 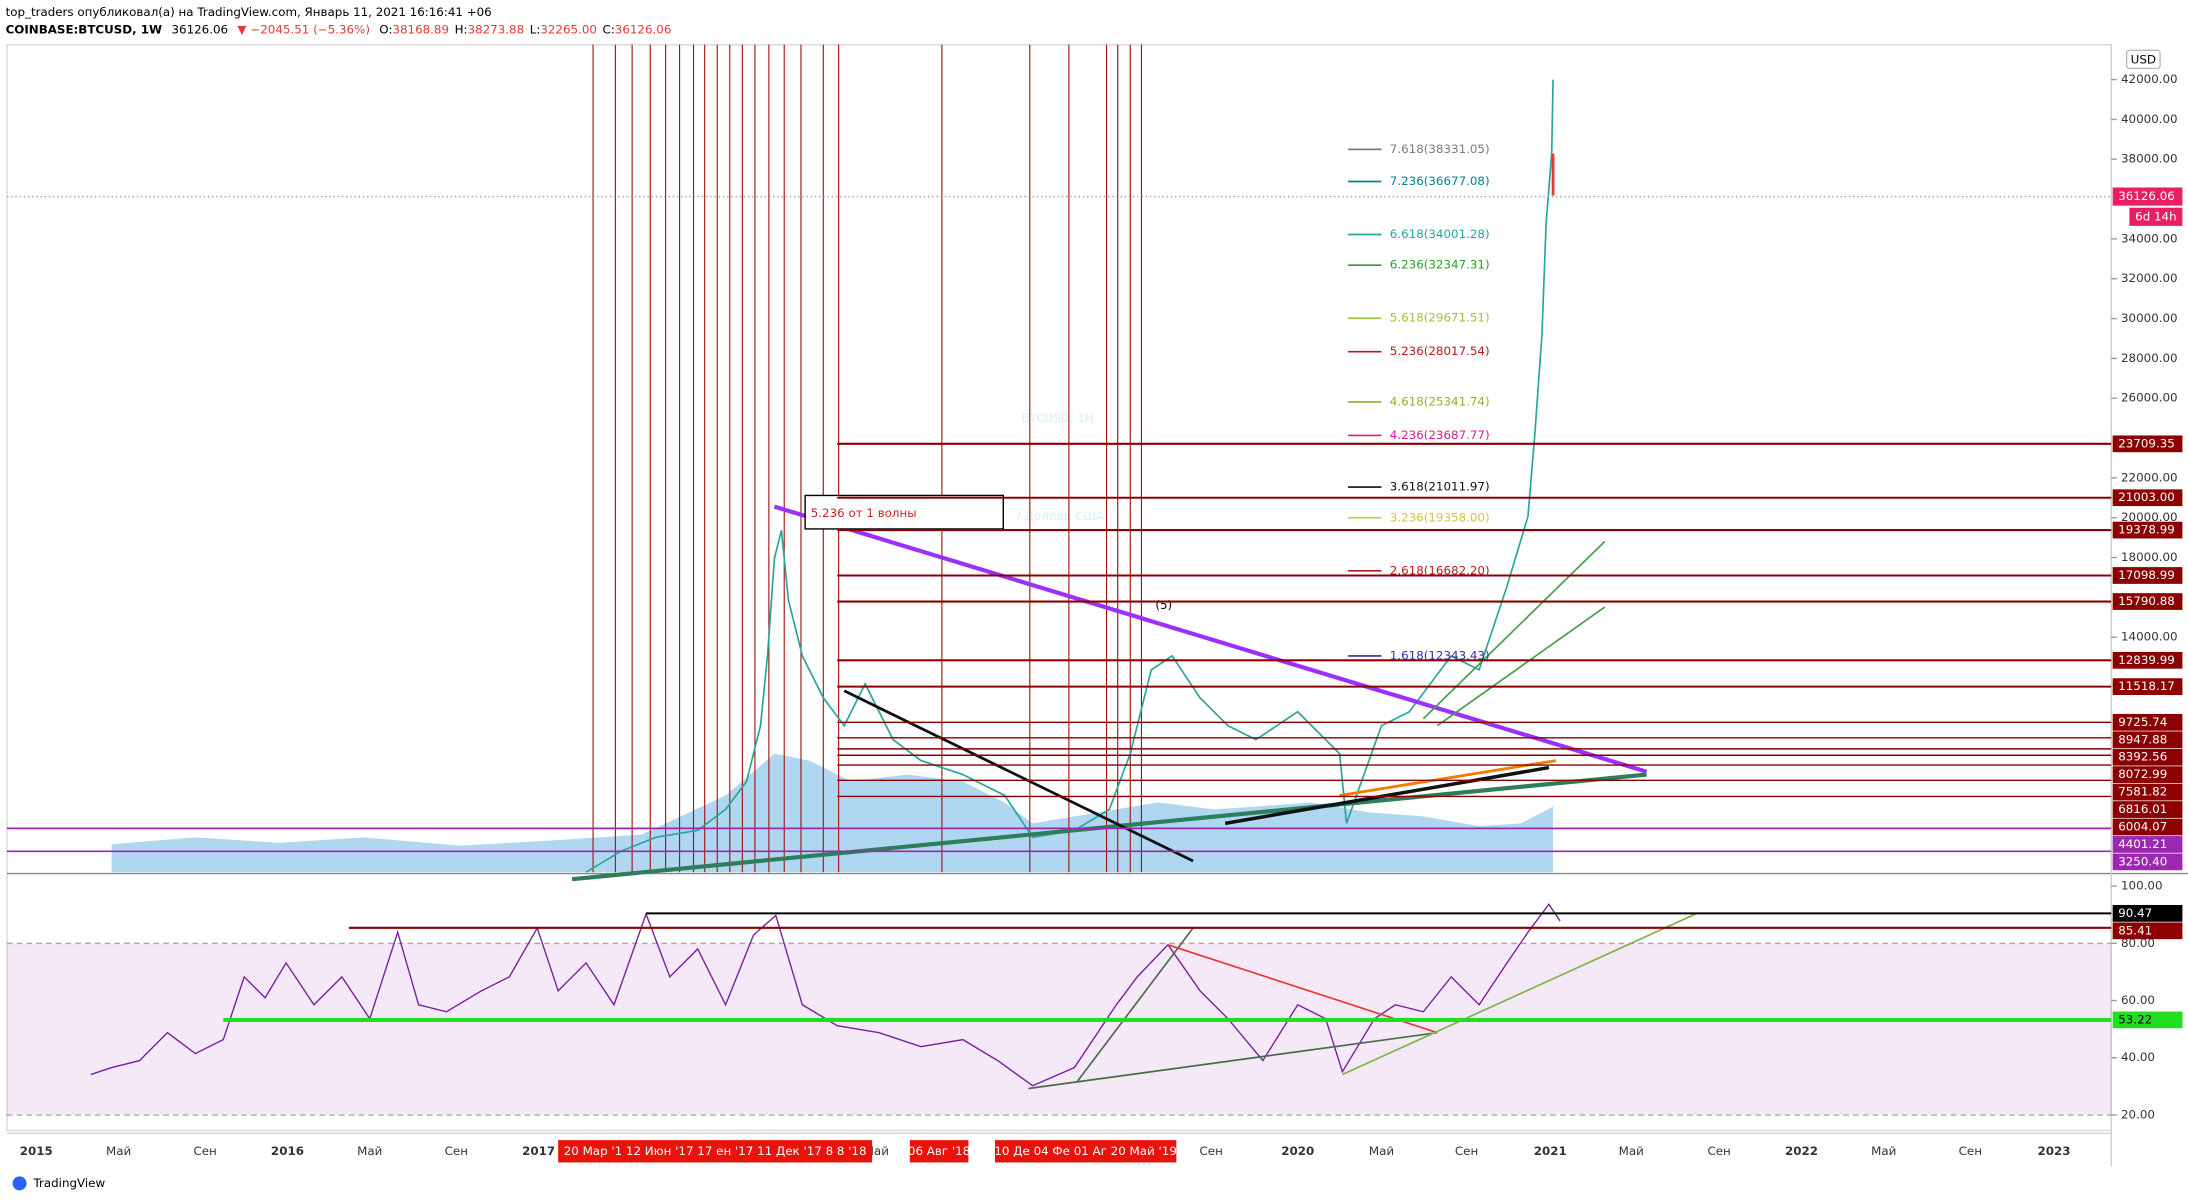 What do you see at coordinates (2149, 318) in the screenshot?
I see `y-tick-label: 30000.00` at bounding box center [2149, 318].